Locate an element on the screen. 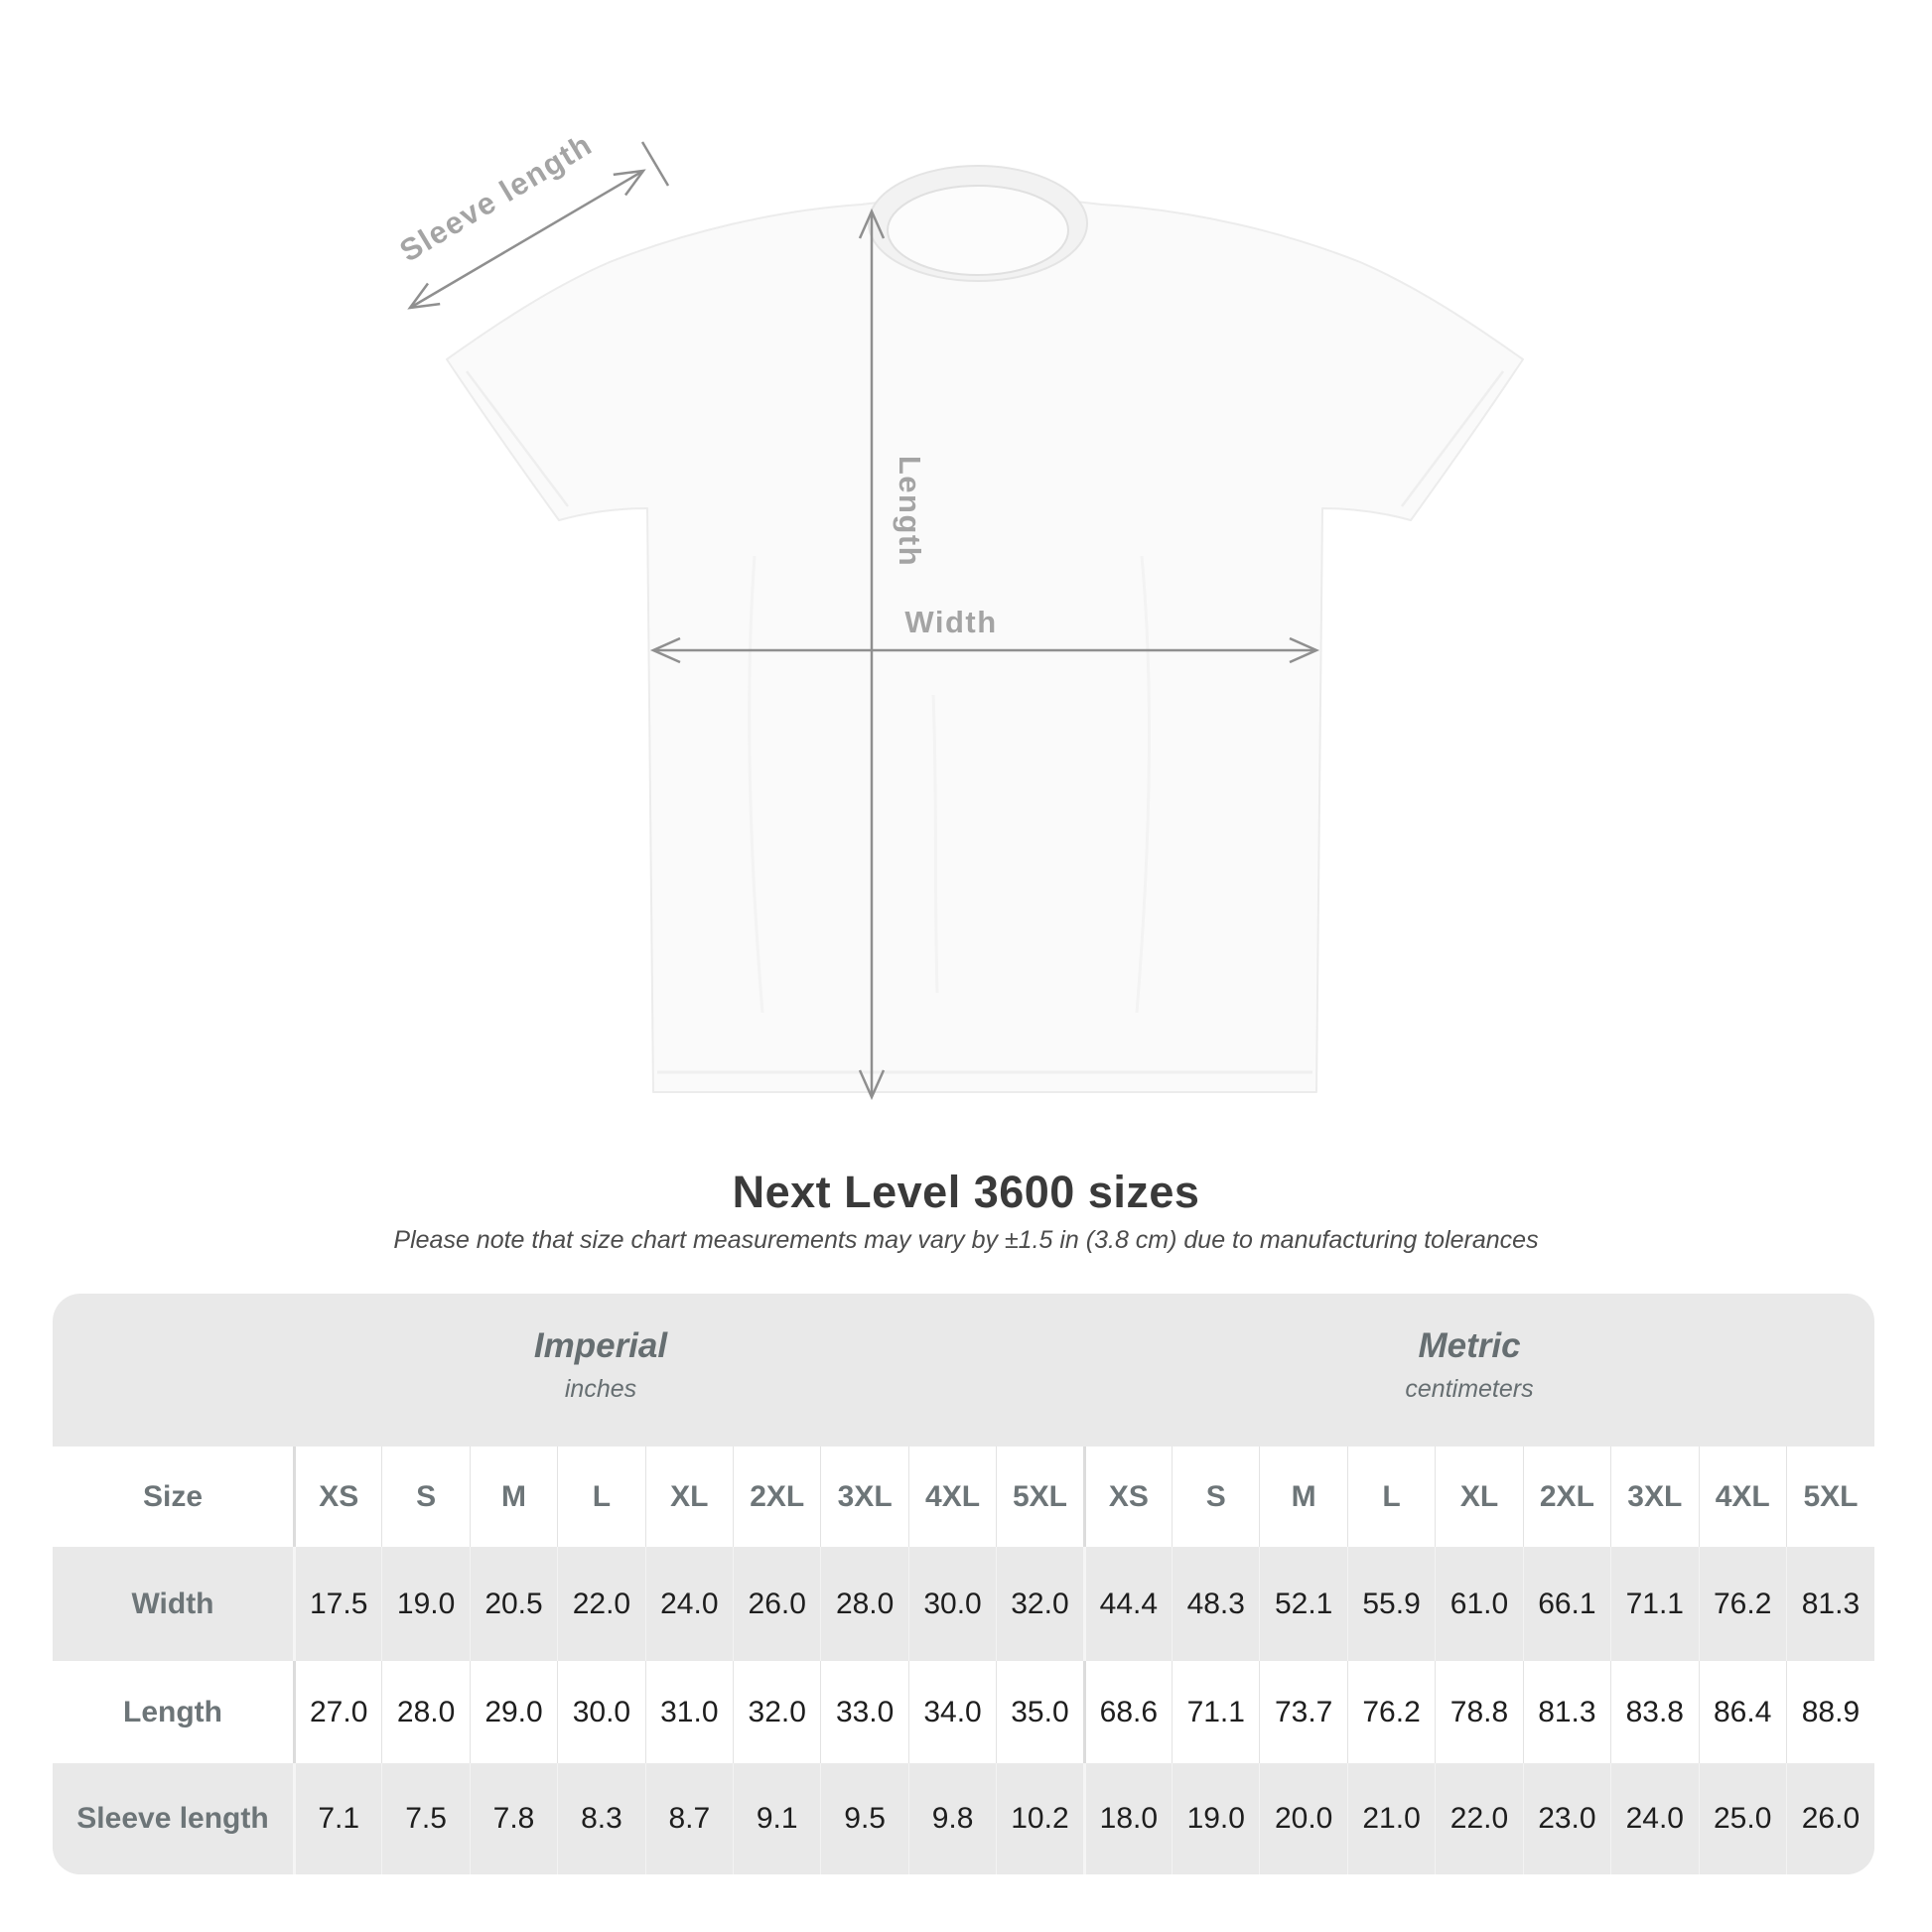 This screenshot has width=1932, height=1932. value-cell: 21.0 is located at coordinates (1391, 1818).